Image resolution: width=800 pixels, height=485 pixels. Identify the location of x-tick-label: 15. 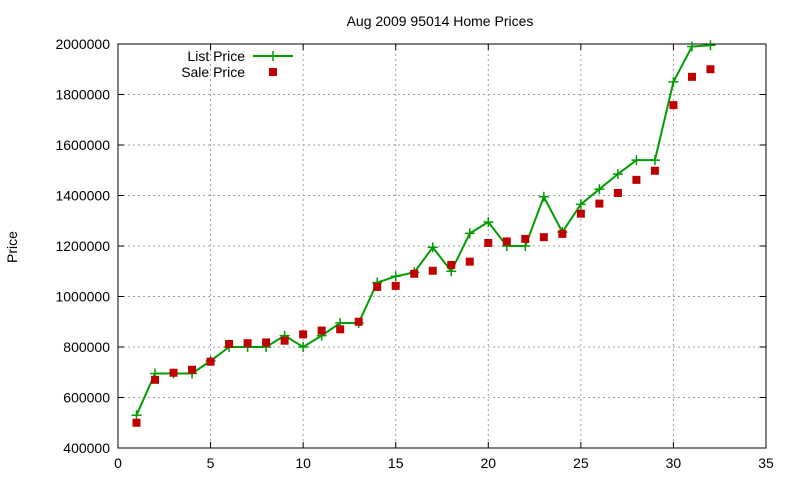
(396, 463).